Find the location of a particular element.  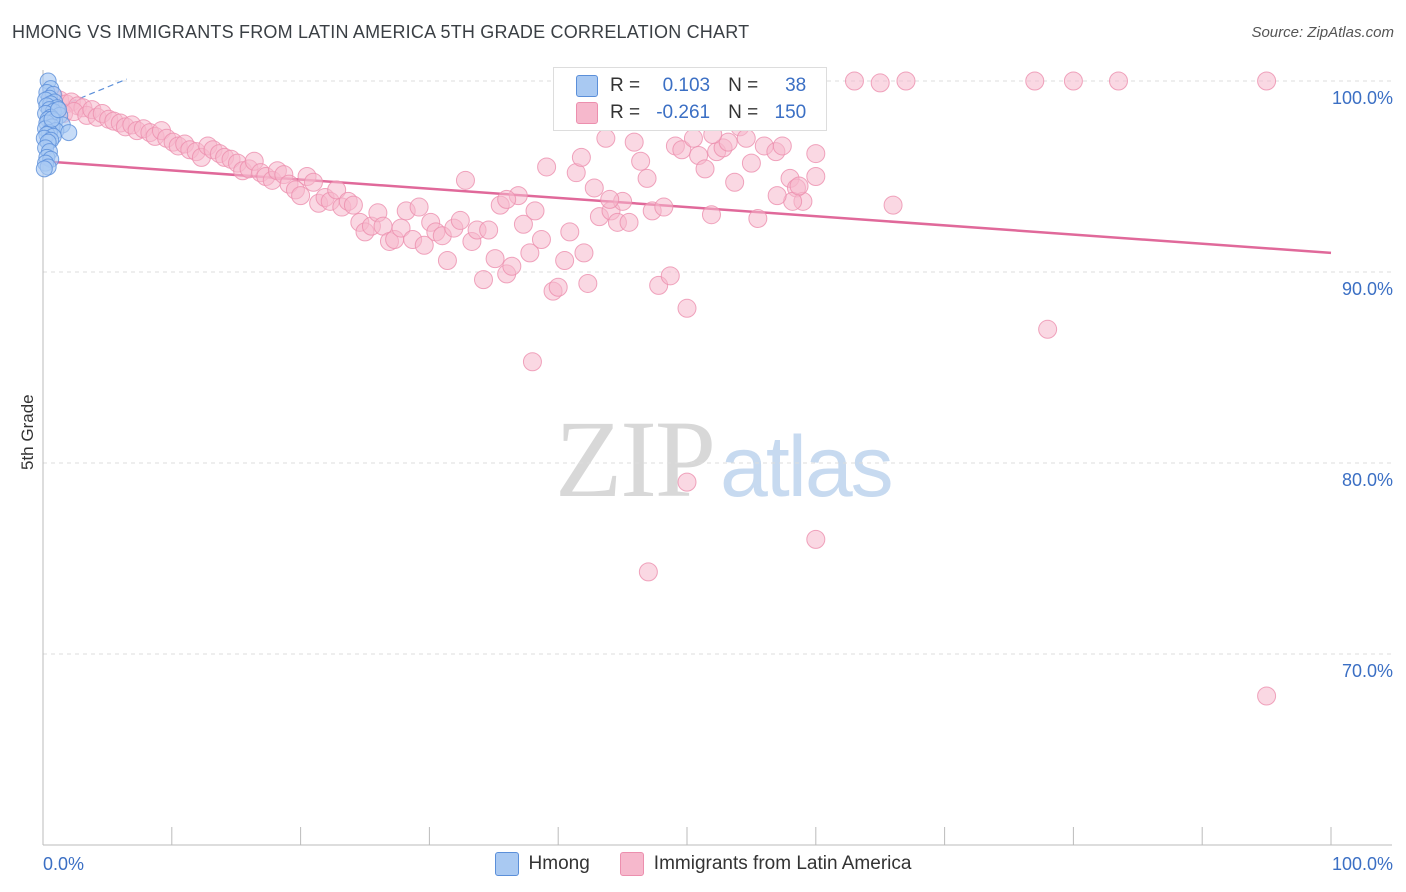

legend-row-latin-america: R = -0.261 N = 150 is located at coordinates (691, 113).